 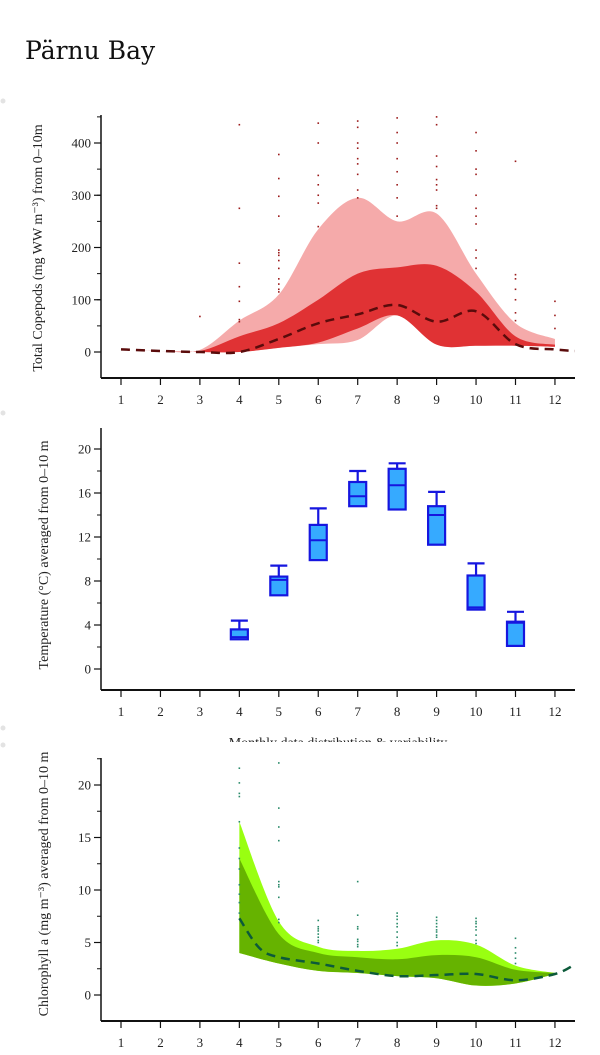 I want to click on y-tick-label: 400, so click(x=82, y=143).